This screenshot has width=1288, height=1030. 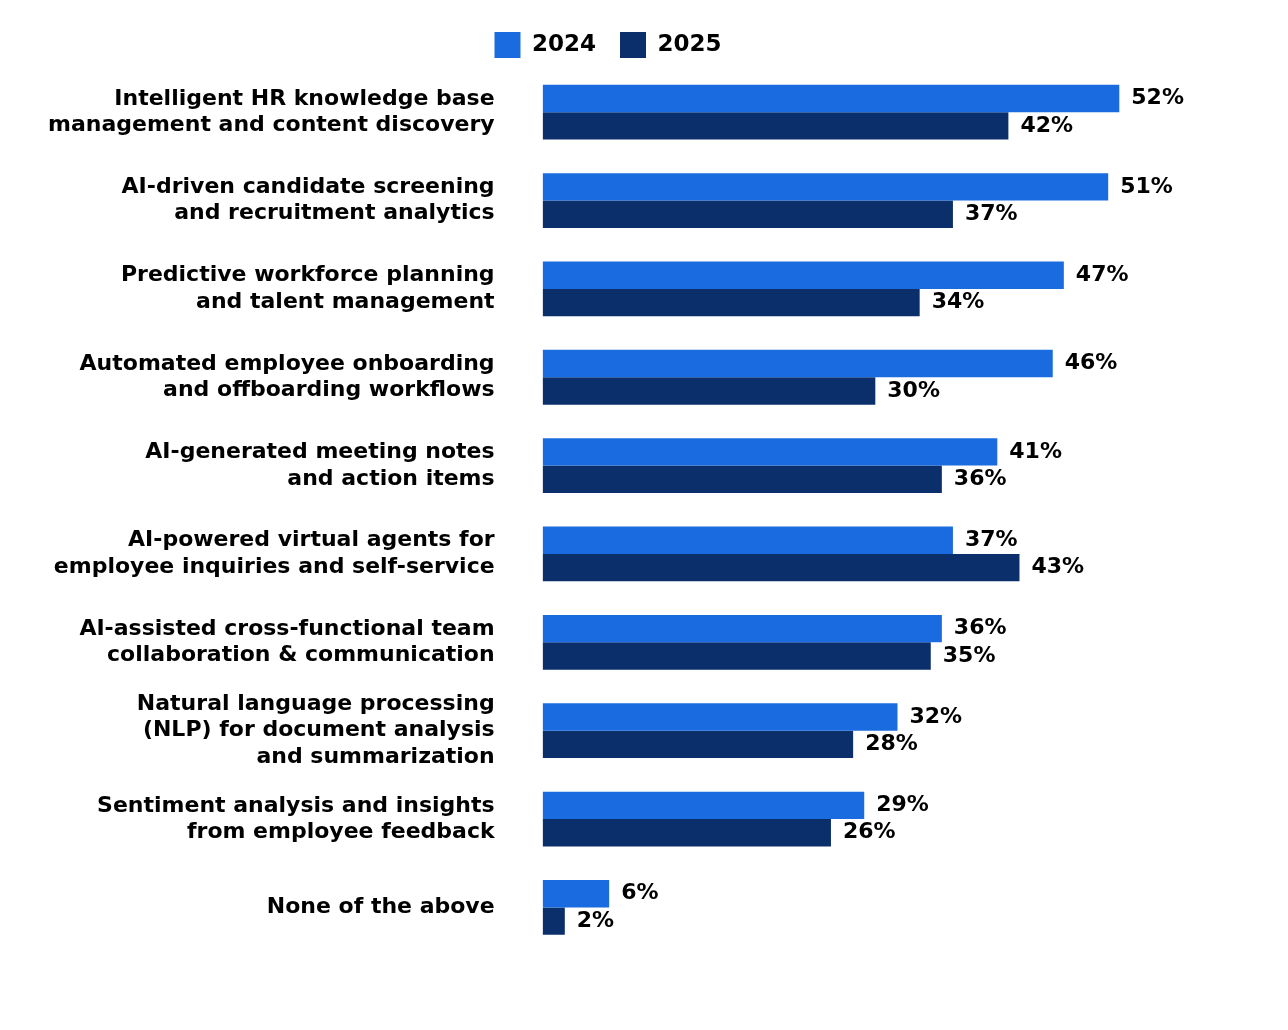 I want to click on y-tick-label: AI-driven candidate screening and recruitment analytics, so click(x=308, y=199).